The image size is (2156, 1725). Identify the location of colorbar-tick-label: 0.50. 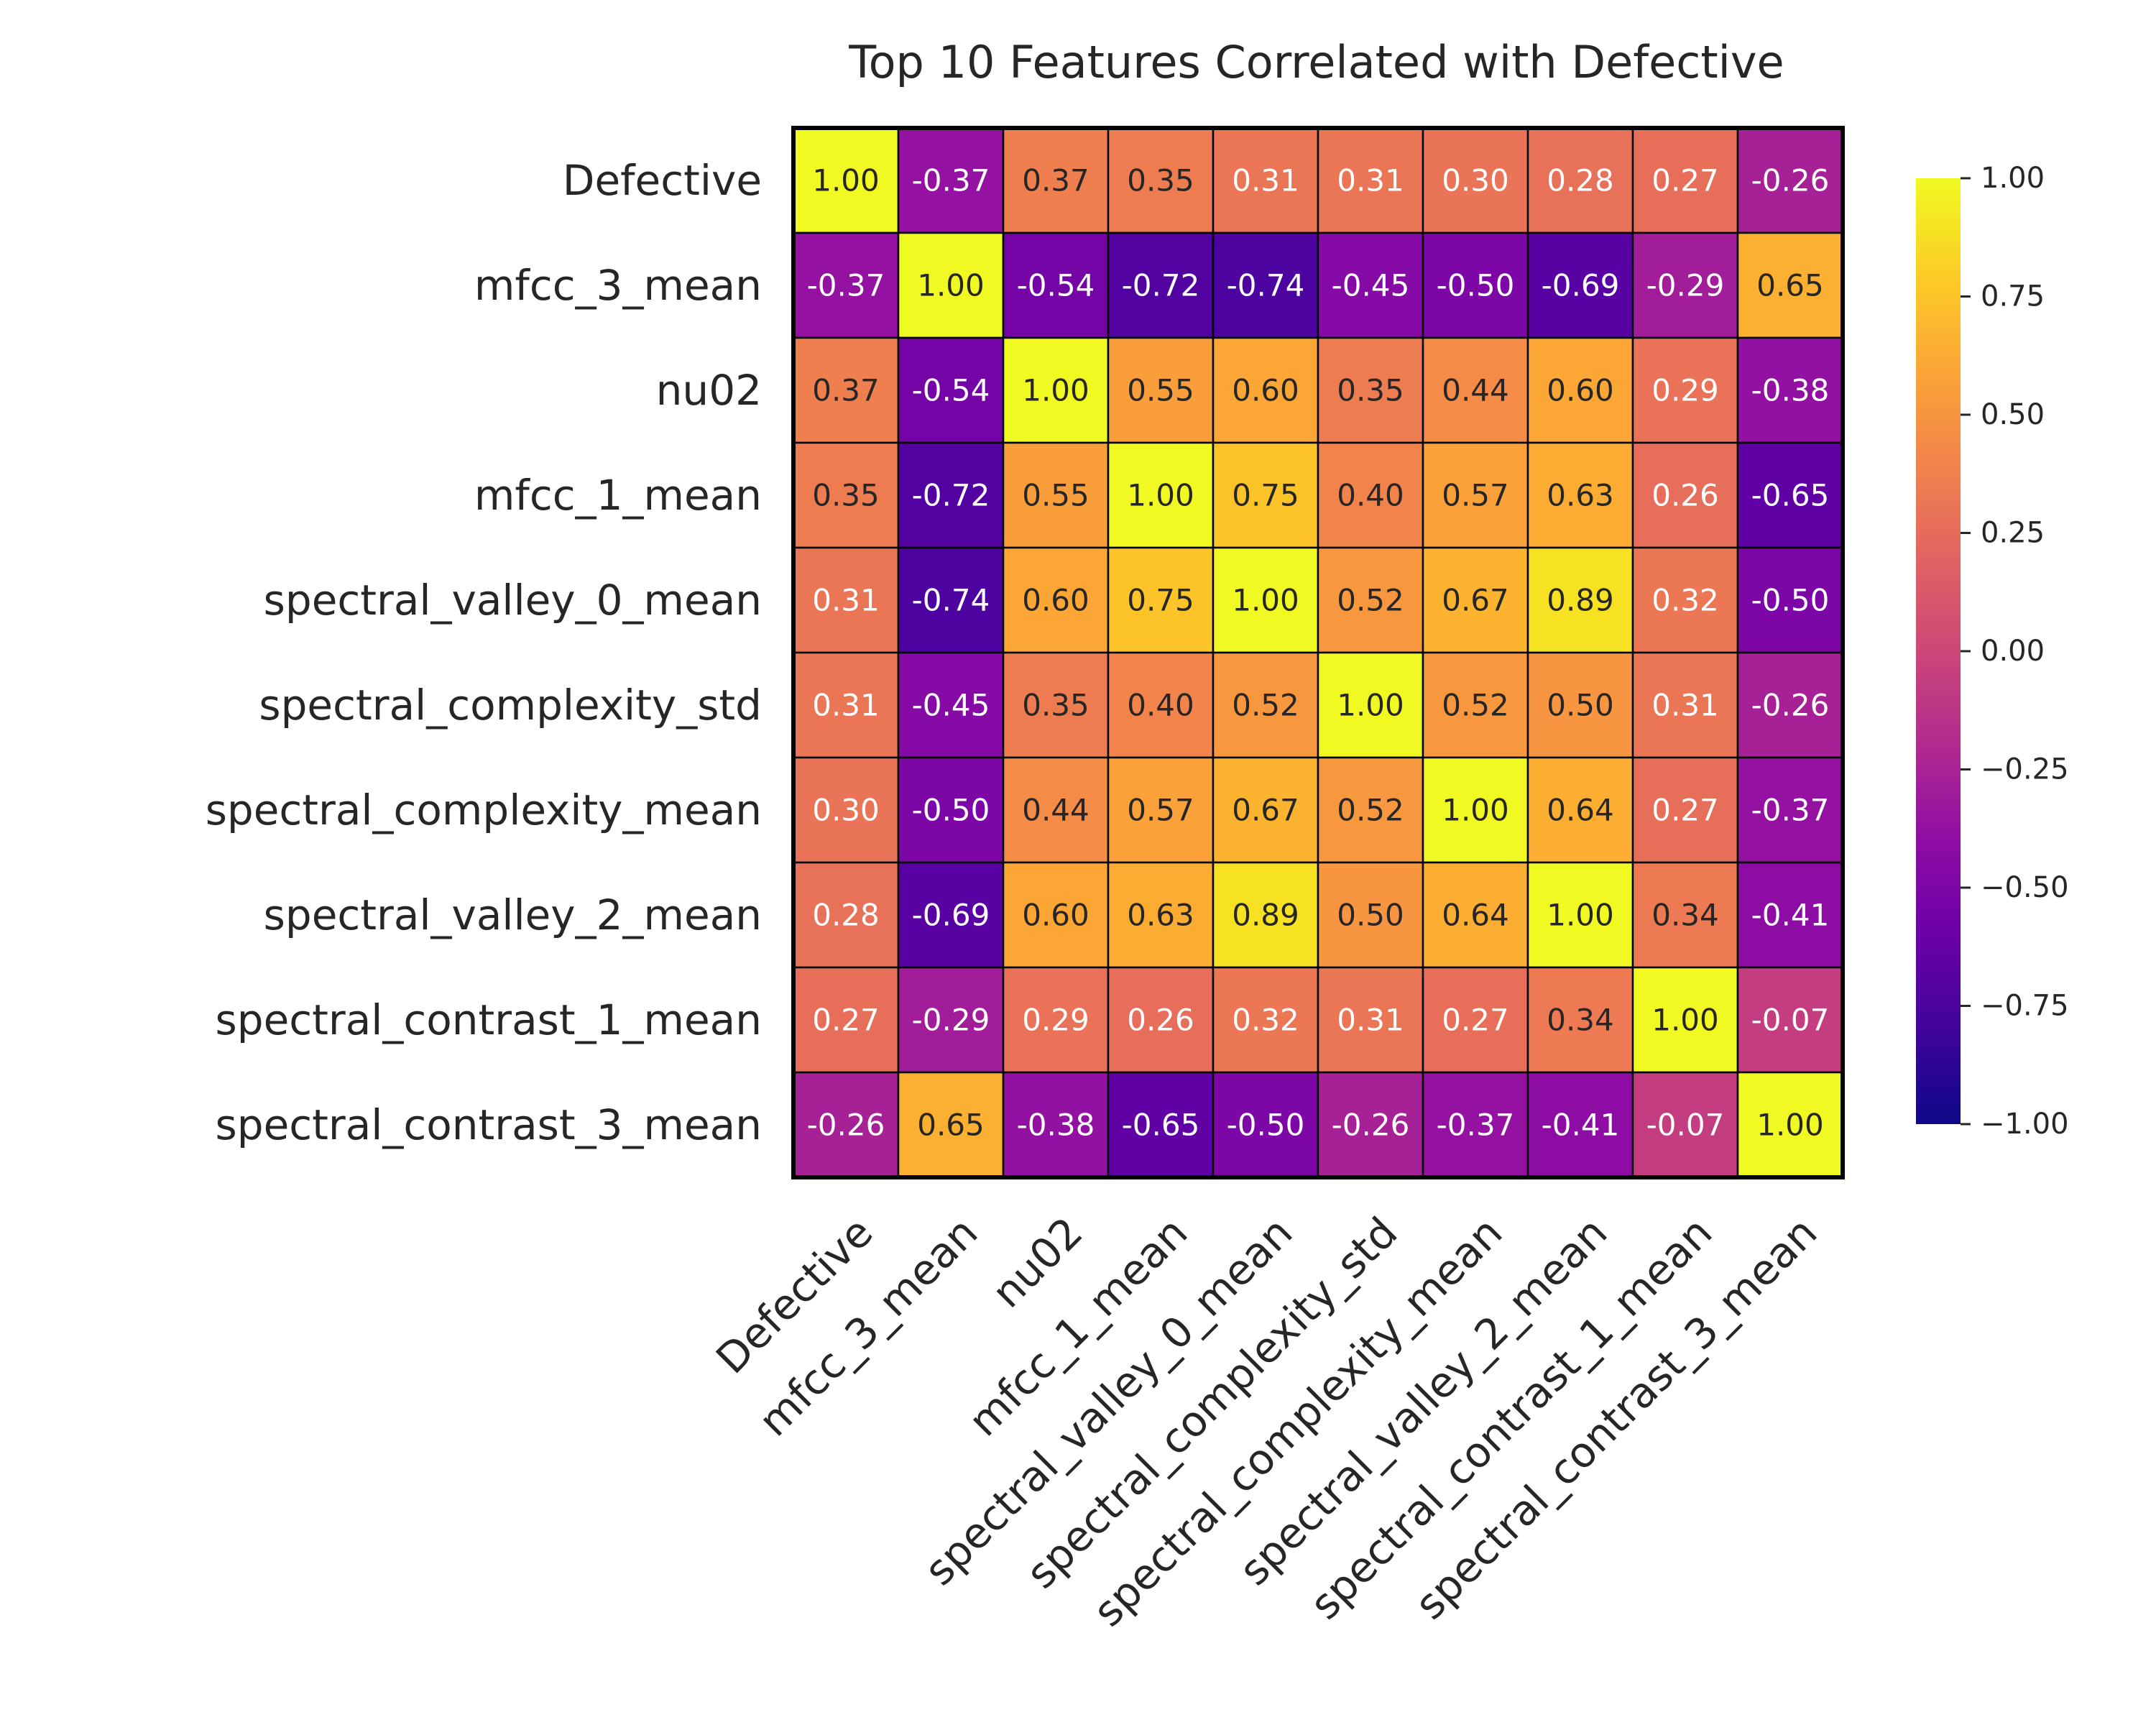
(2013, 414).